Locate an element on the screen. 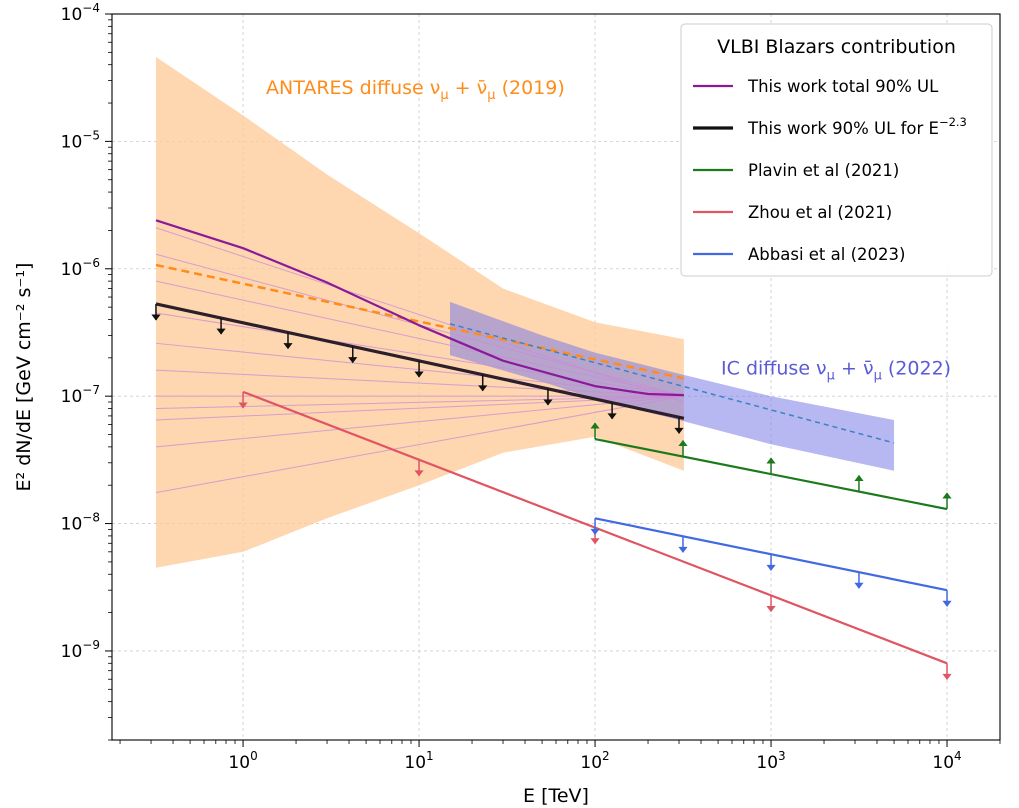  legend-entry-this-work-total-90-ul: This work total 90% UL is located at coordinates (816, 86).